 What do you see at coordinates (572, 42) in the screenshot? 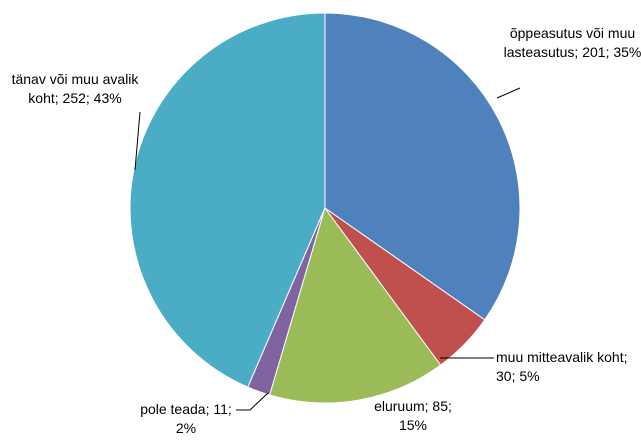
I see `data-label: õppeasutus või muu lasteasutus; 201; 35%` at bounding box center [572, 42].